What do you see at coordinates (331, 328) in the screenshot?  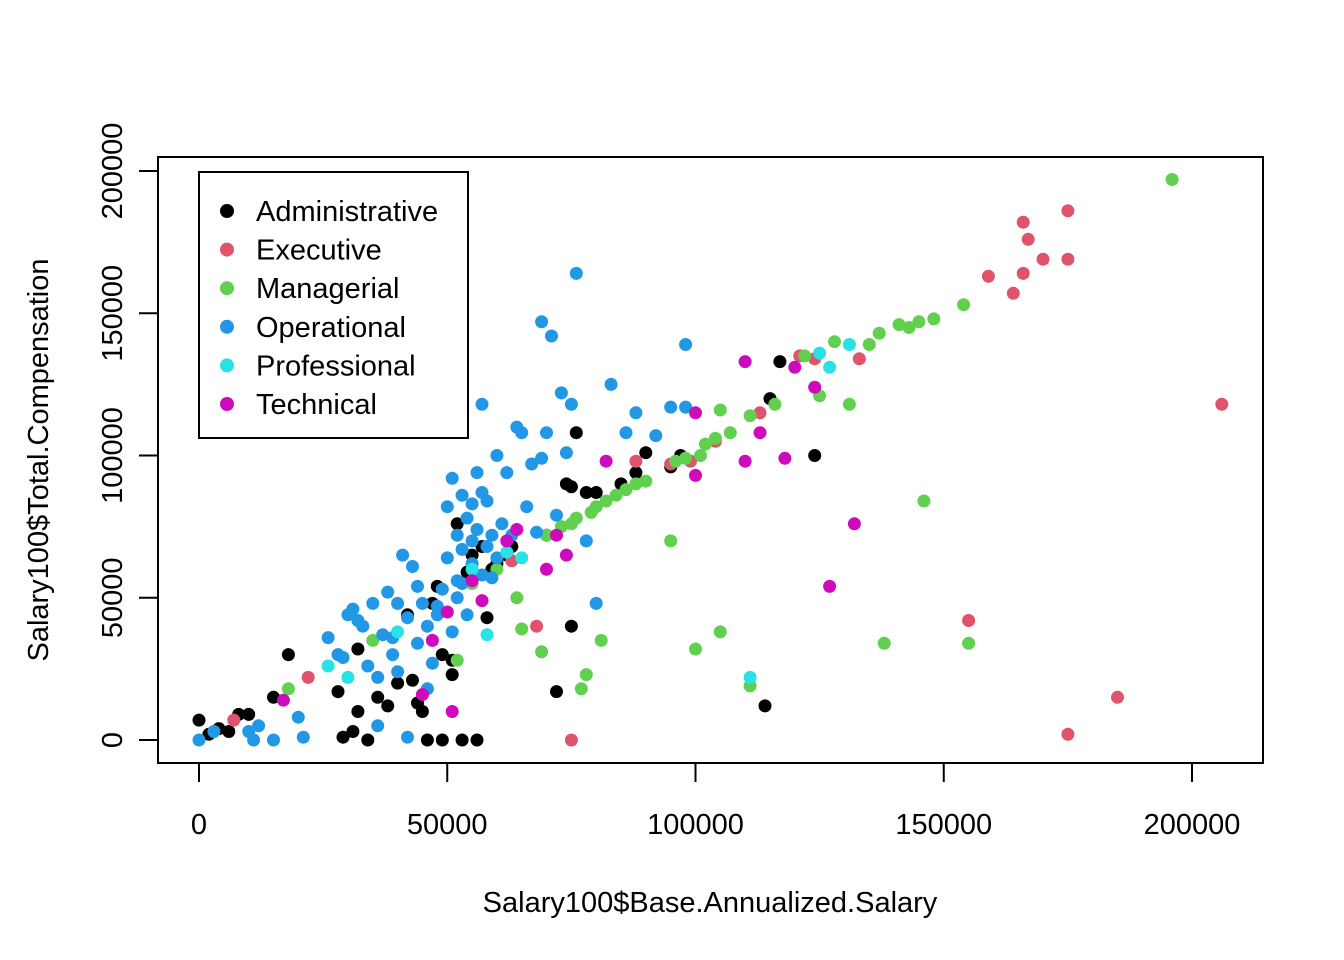 I see `legend-label: Operational` at bounding box center [331, 328].